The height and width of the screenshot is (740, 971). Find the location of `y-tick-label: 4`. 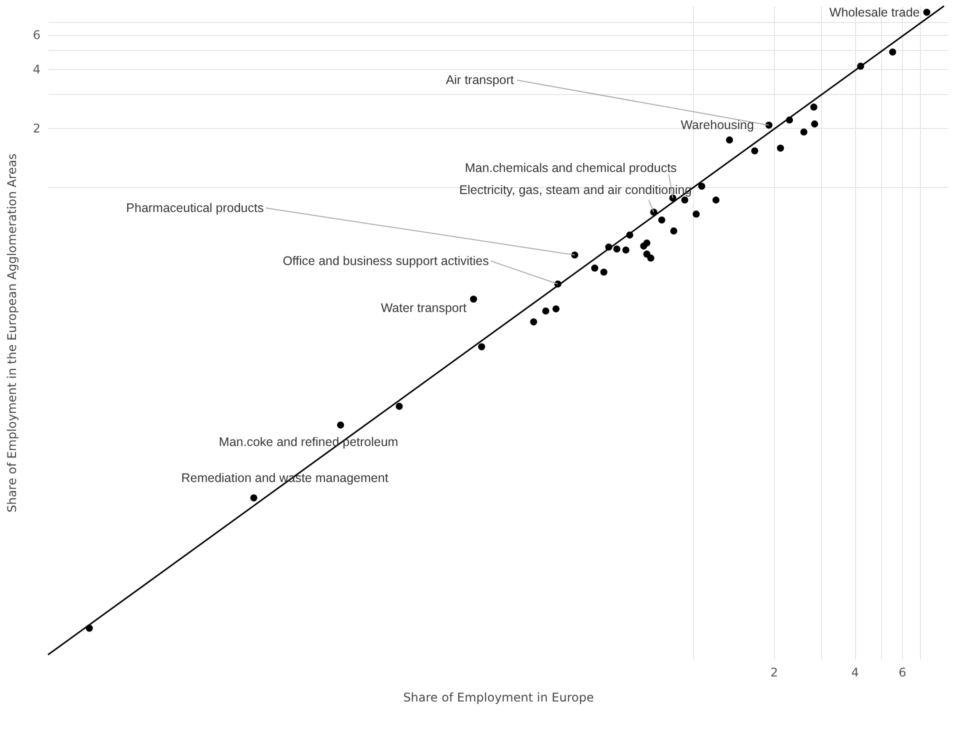

y-tick-label: 4 is located at coordinates (36, 69).